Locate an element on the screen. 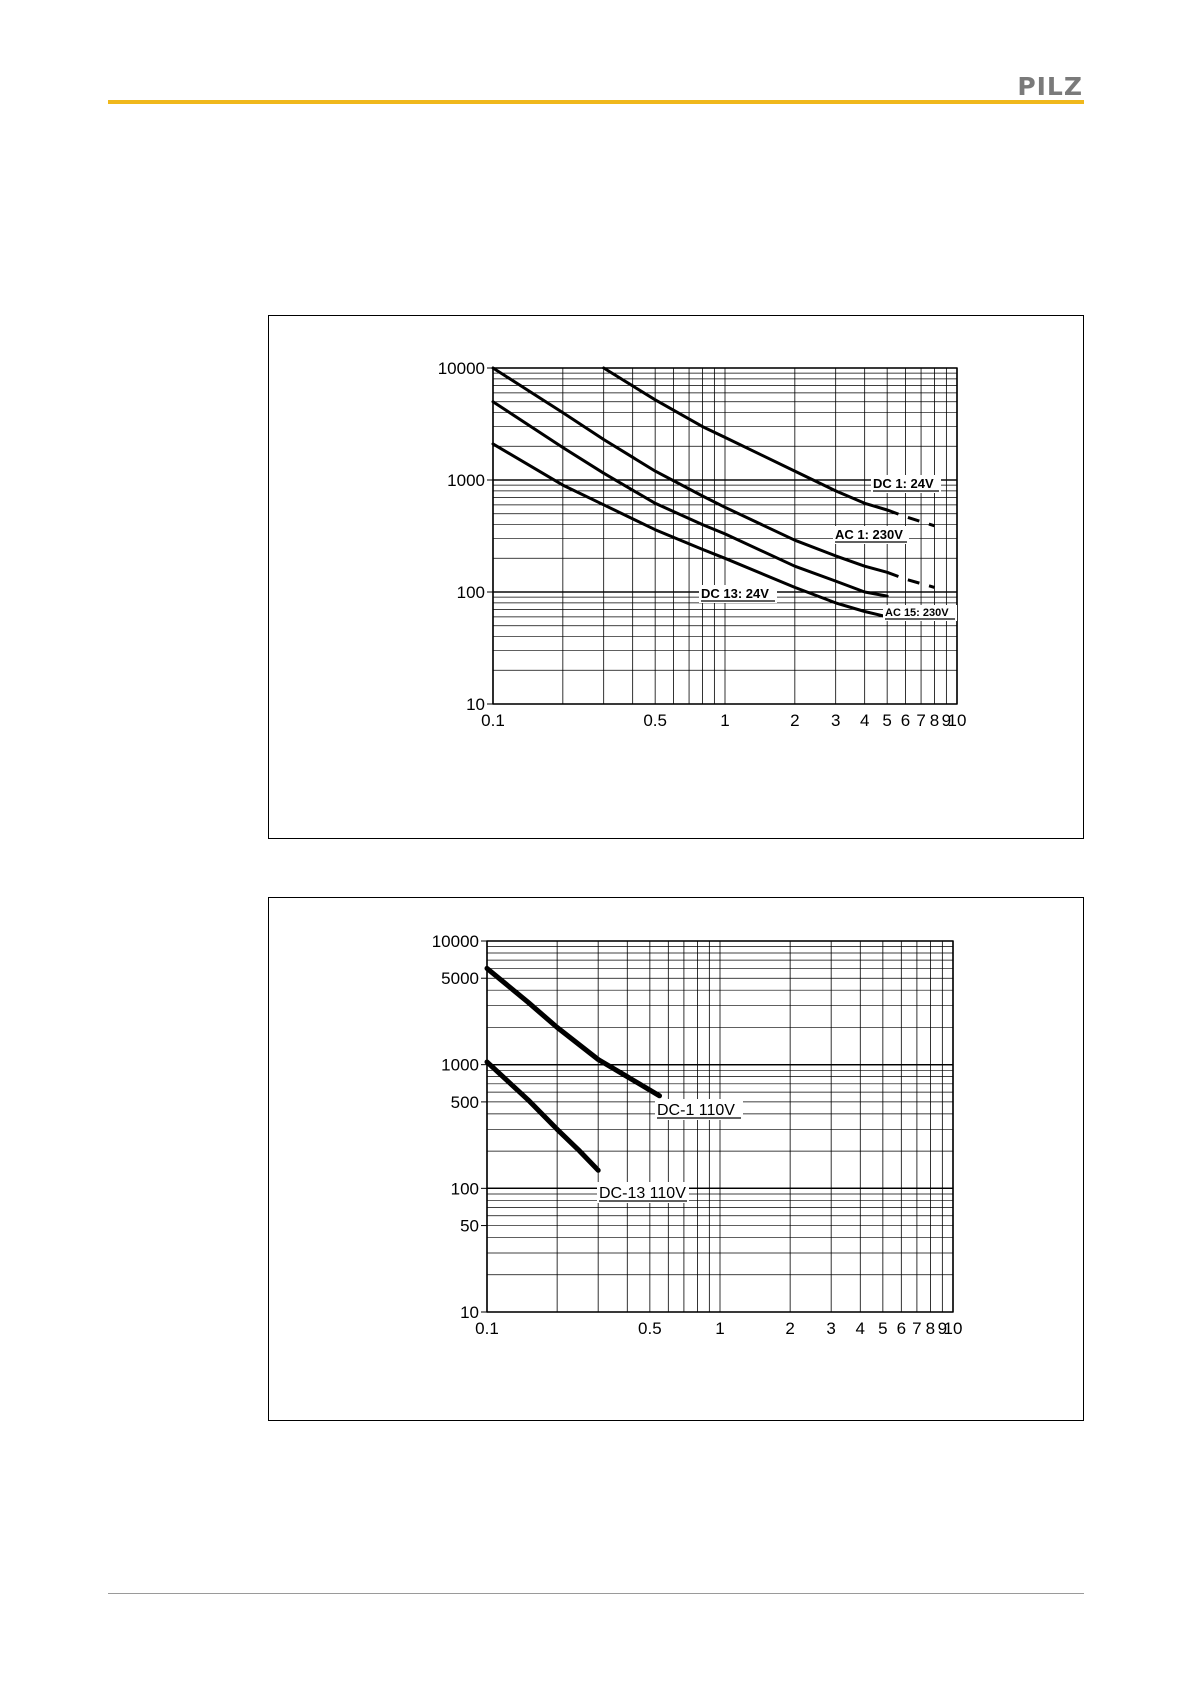  series-label: AC 15: 230V is located at coordinates (917, 613).